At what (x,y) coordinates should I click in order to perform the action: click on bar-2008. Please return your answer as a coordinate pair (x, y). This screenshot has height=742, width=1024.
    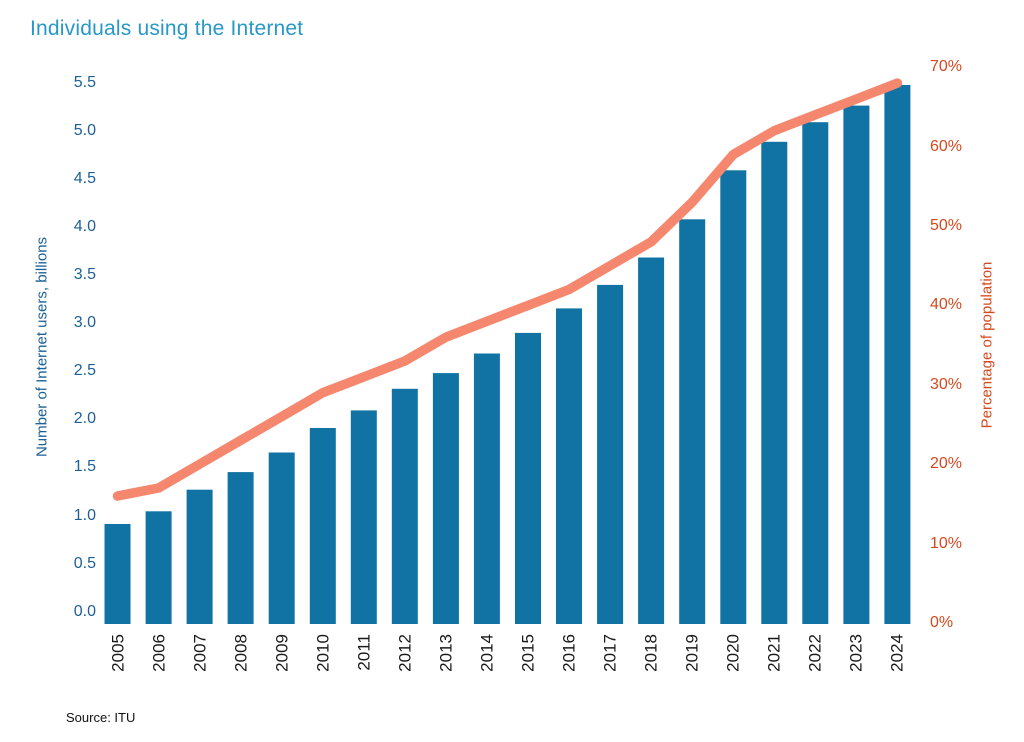
    Looking at the image, I should click on (240, 548).